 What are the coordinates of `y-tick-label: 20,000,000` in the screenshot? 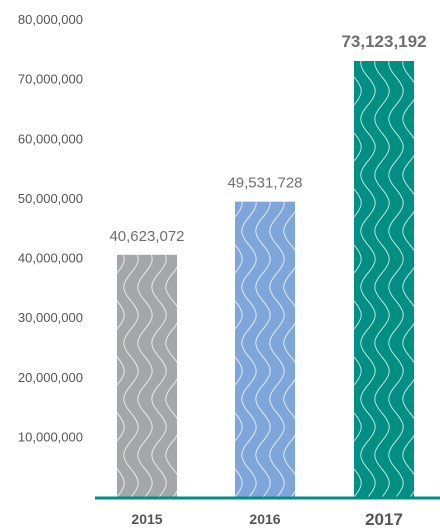 It's located at (50, 377).